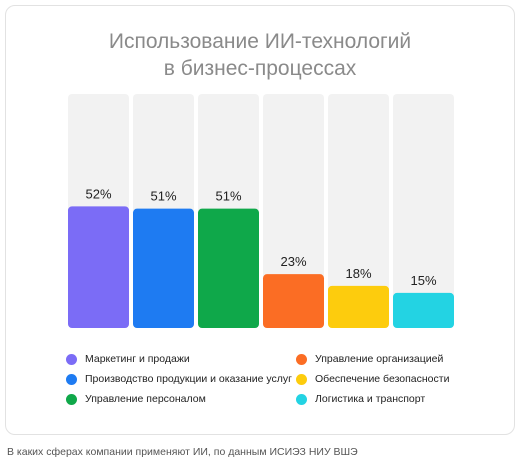 Image resolution: width=521 pixels, height=467 pixels. I want to click on chart-title-line-1: Использование ИИ-технологий, so click(260, 41).